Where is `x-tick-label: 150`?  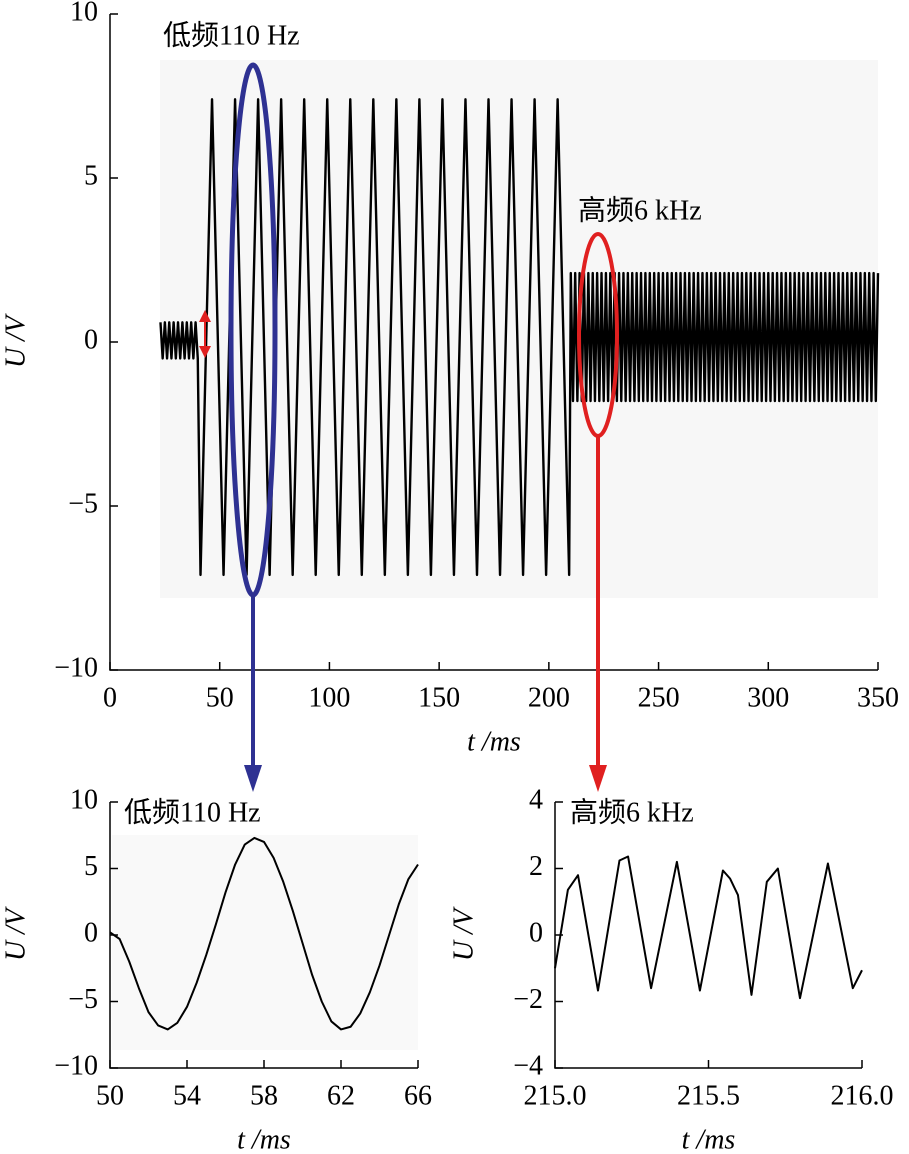
x-tick-label: 150 is located at coordinates (439, 697).